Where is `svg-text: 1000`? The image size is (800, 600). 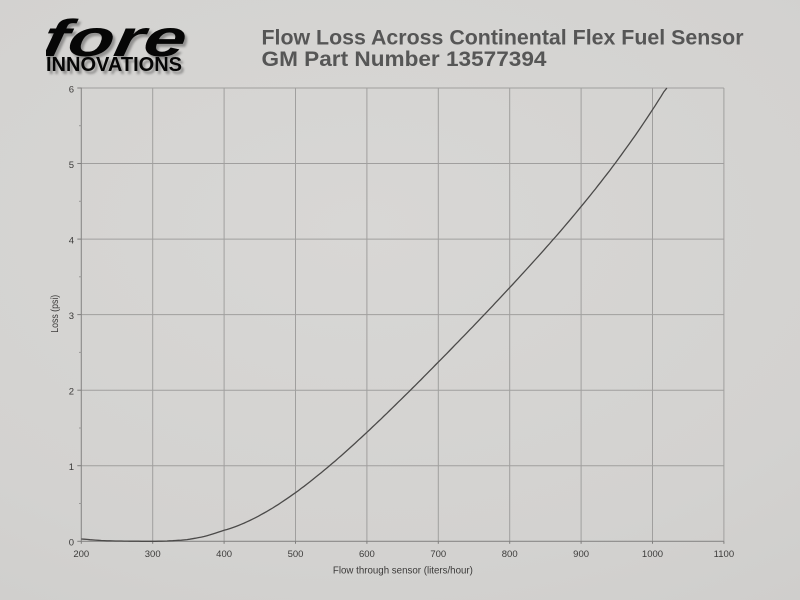 svg-text: 1000 is located at coordinates (652, 554).